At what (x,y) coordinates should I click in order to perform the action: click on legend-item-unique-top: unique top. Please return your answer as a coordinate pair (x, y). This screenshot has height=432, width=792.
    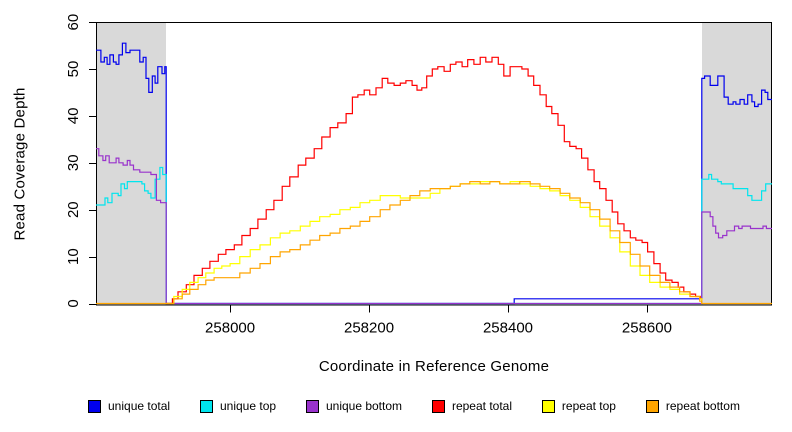
    Looking at the image, I should click on (238, 406).